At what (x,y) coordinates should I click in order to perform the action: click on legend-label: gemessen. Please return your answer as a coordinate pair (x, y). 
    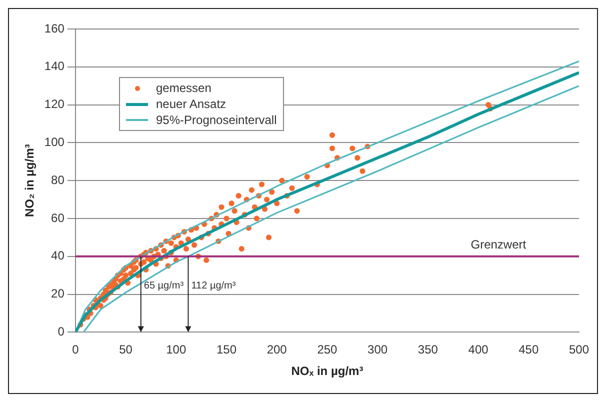
    Looking at the image, I should click on (184, 88).